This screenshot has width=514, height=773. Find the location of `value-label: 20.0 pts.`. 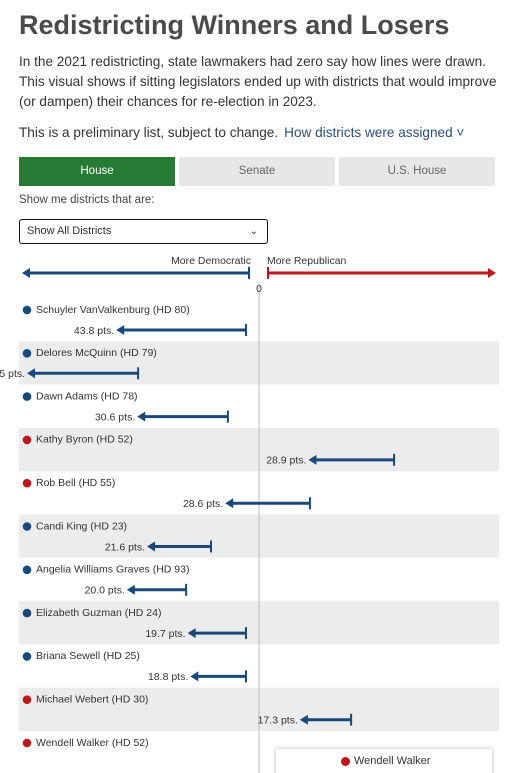

value-label: 20.0 pts. is located at coordinates (105, 591).